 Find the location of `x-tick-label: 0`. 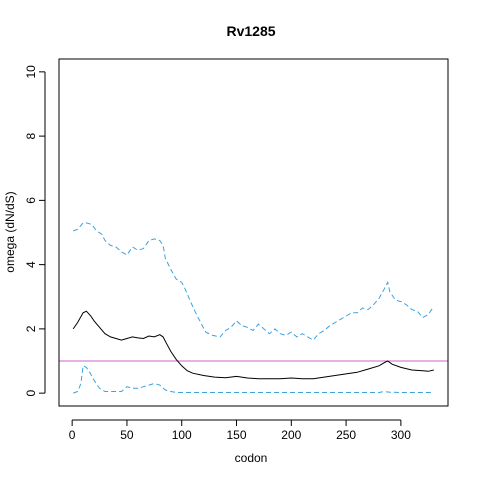

x-tick-label: 0 is located at coordinates (72, 435).